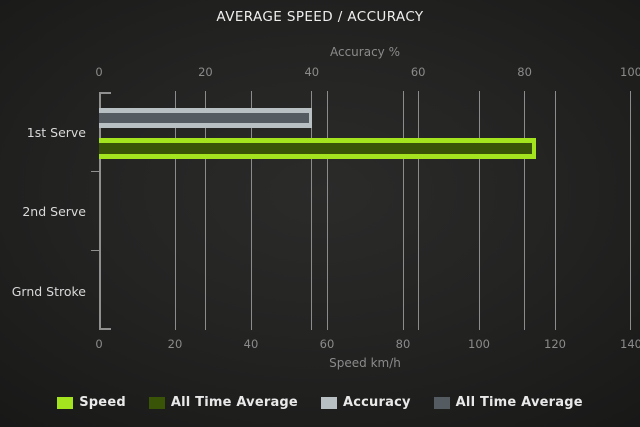 This screenshot has width=640, height=427. I want to click on legend-item-accuracy: Accuracy, so click(365, 402).